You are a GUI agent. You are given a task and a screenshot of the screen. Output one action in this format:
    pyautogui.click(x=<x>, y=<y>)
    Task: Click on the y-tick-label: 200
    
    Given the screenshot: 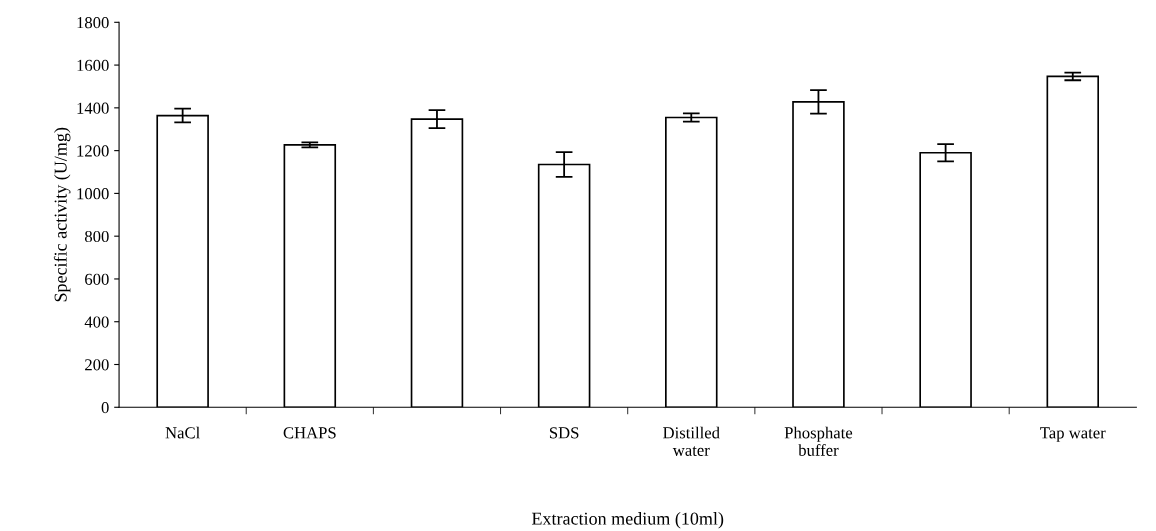 What is the action you would take?
    pyautogui.click(x=97, y=365)
    